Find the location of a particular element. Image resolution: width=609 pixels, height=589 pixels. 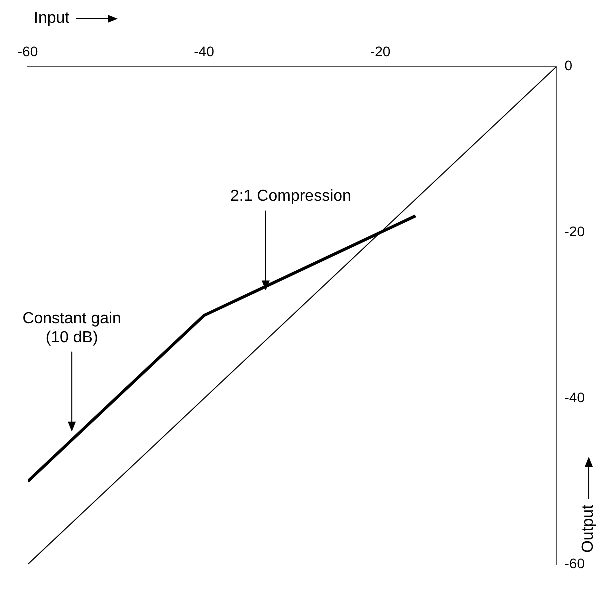

y-axis-title: Output is located at coordinates (589, 529).